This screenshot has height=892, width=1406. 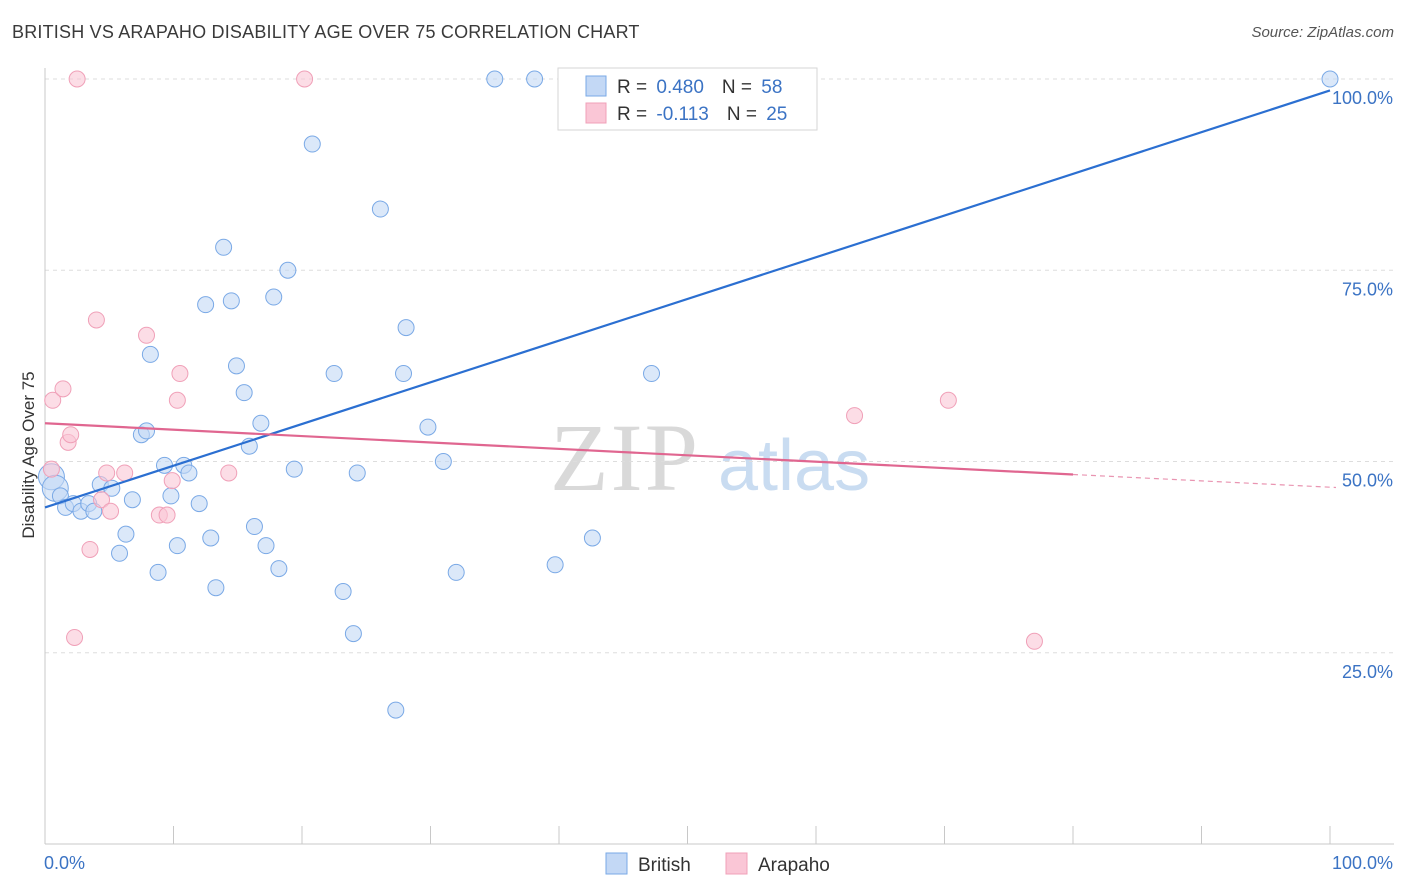 I want to click on stats-r-value-british: 0.480, so click(x=680, y=87).